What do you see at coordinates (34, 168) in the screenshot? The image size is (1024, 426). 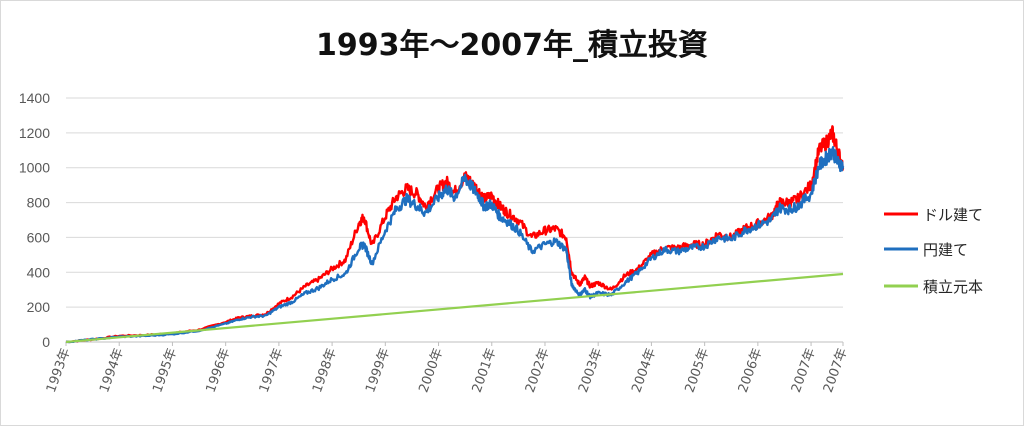 I see `y-tick-label: 1000` at bounding box center [34, 168].